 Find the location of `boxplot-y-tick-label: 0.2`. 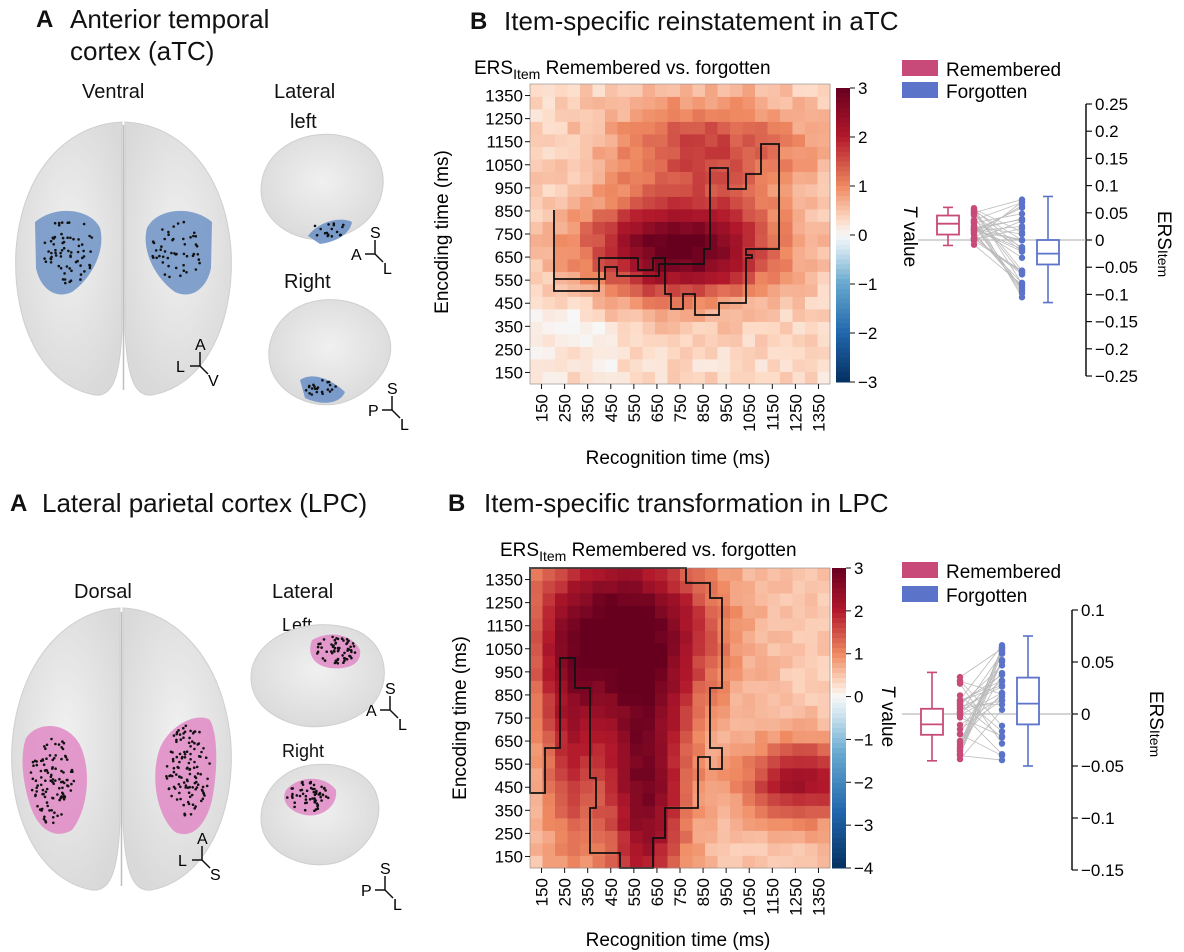

boxplot-y-tick-label: 0.2 is located at coordinates (1107, 131).